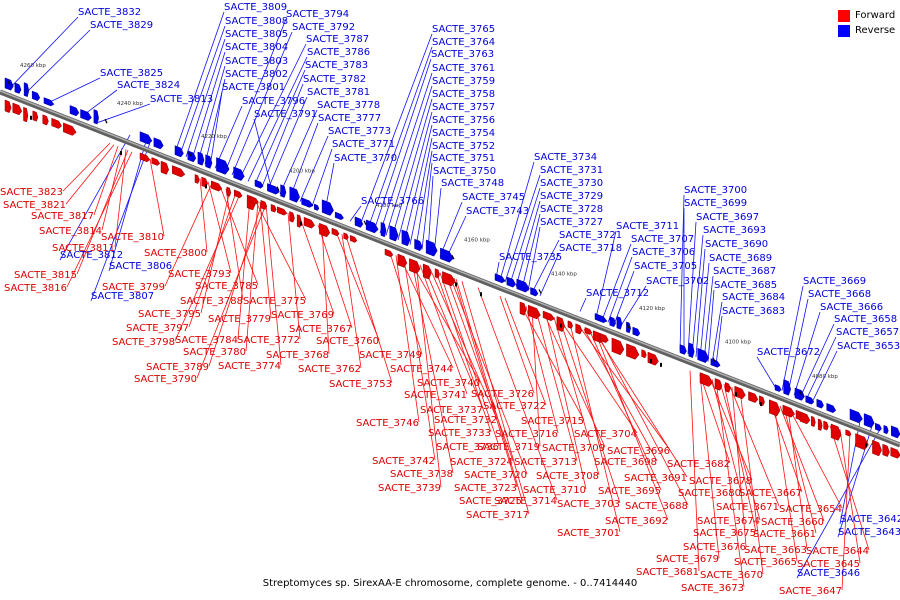 This screenshot has height=600, width=900. What do you see at coordinates (667, 572) in the screenshot?
I see `gene-label: SACTE_3681` at bounding box center [667, 572].